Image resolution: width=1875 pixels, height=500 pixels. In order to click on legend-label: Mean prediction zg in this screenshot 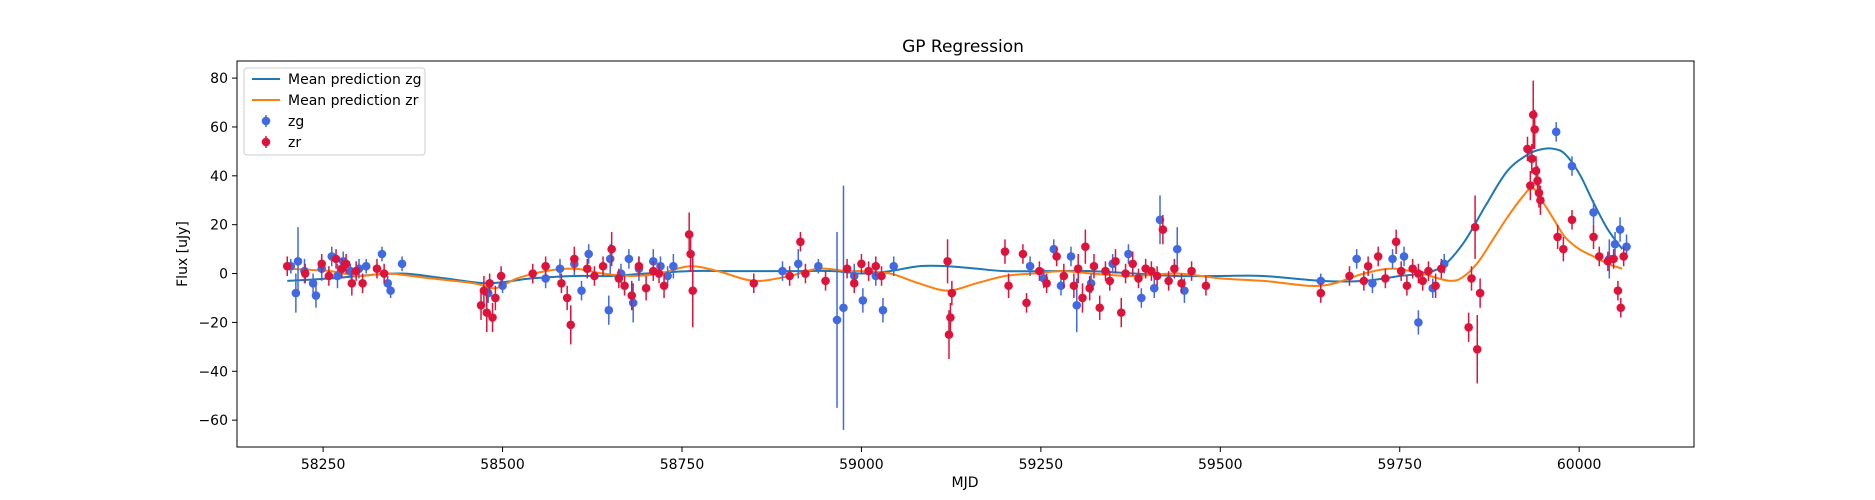, I will do `click(355, 80)`.